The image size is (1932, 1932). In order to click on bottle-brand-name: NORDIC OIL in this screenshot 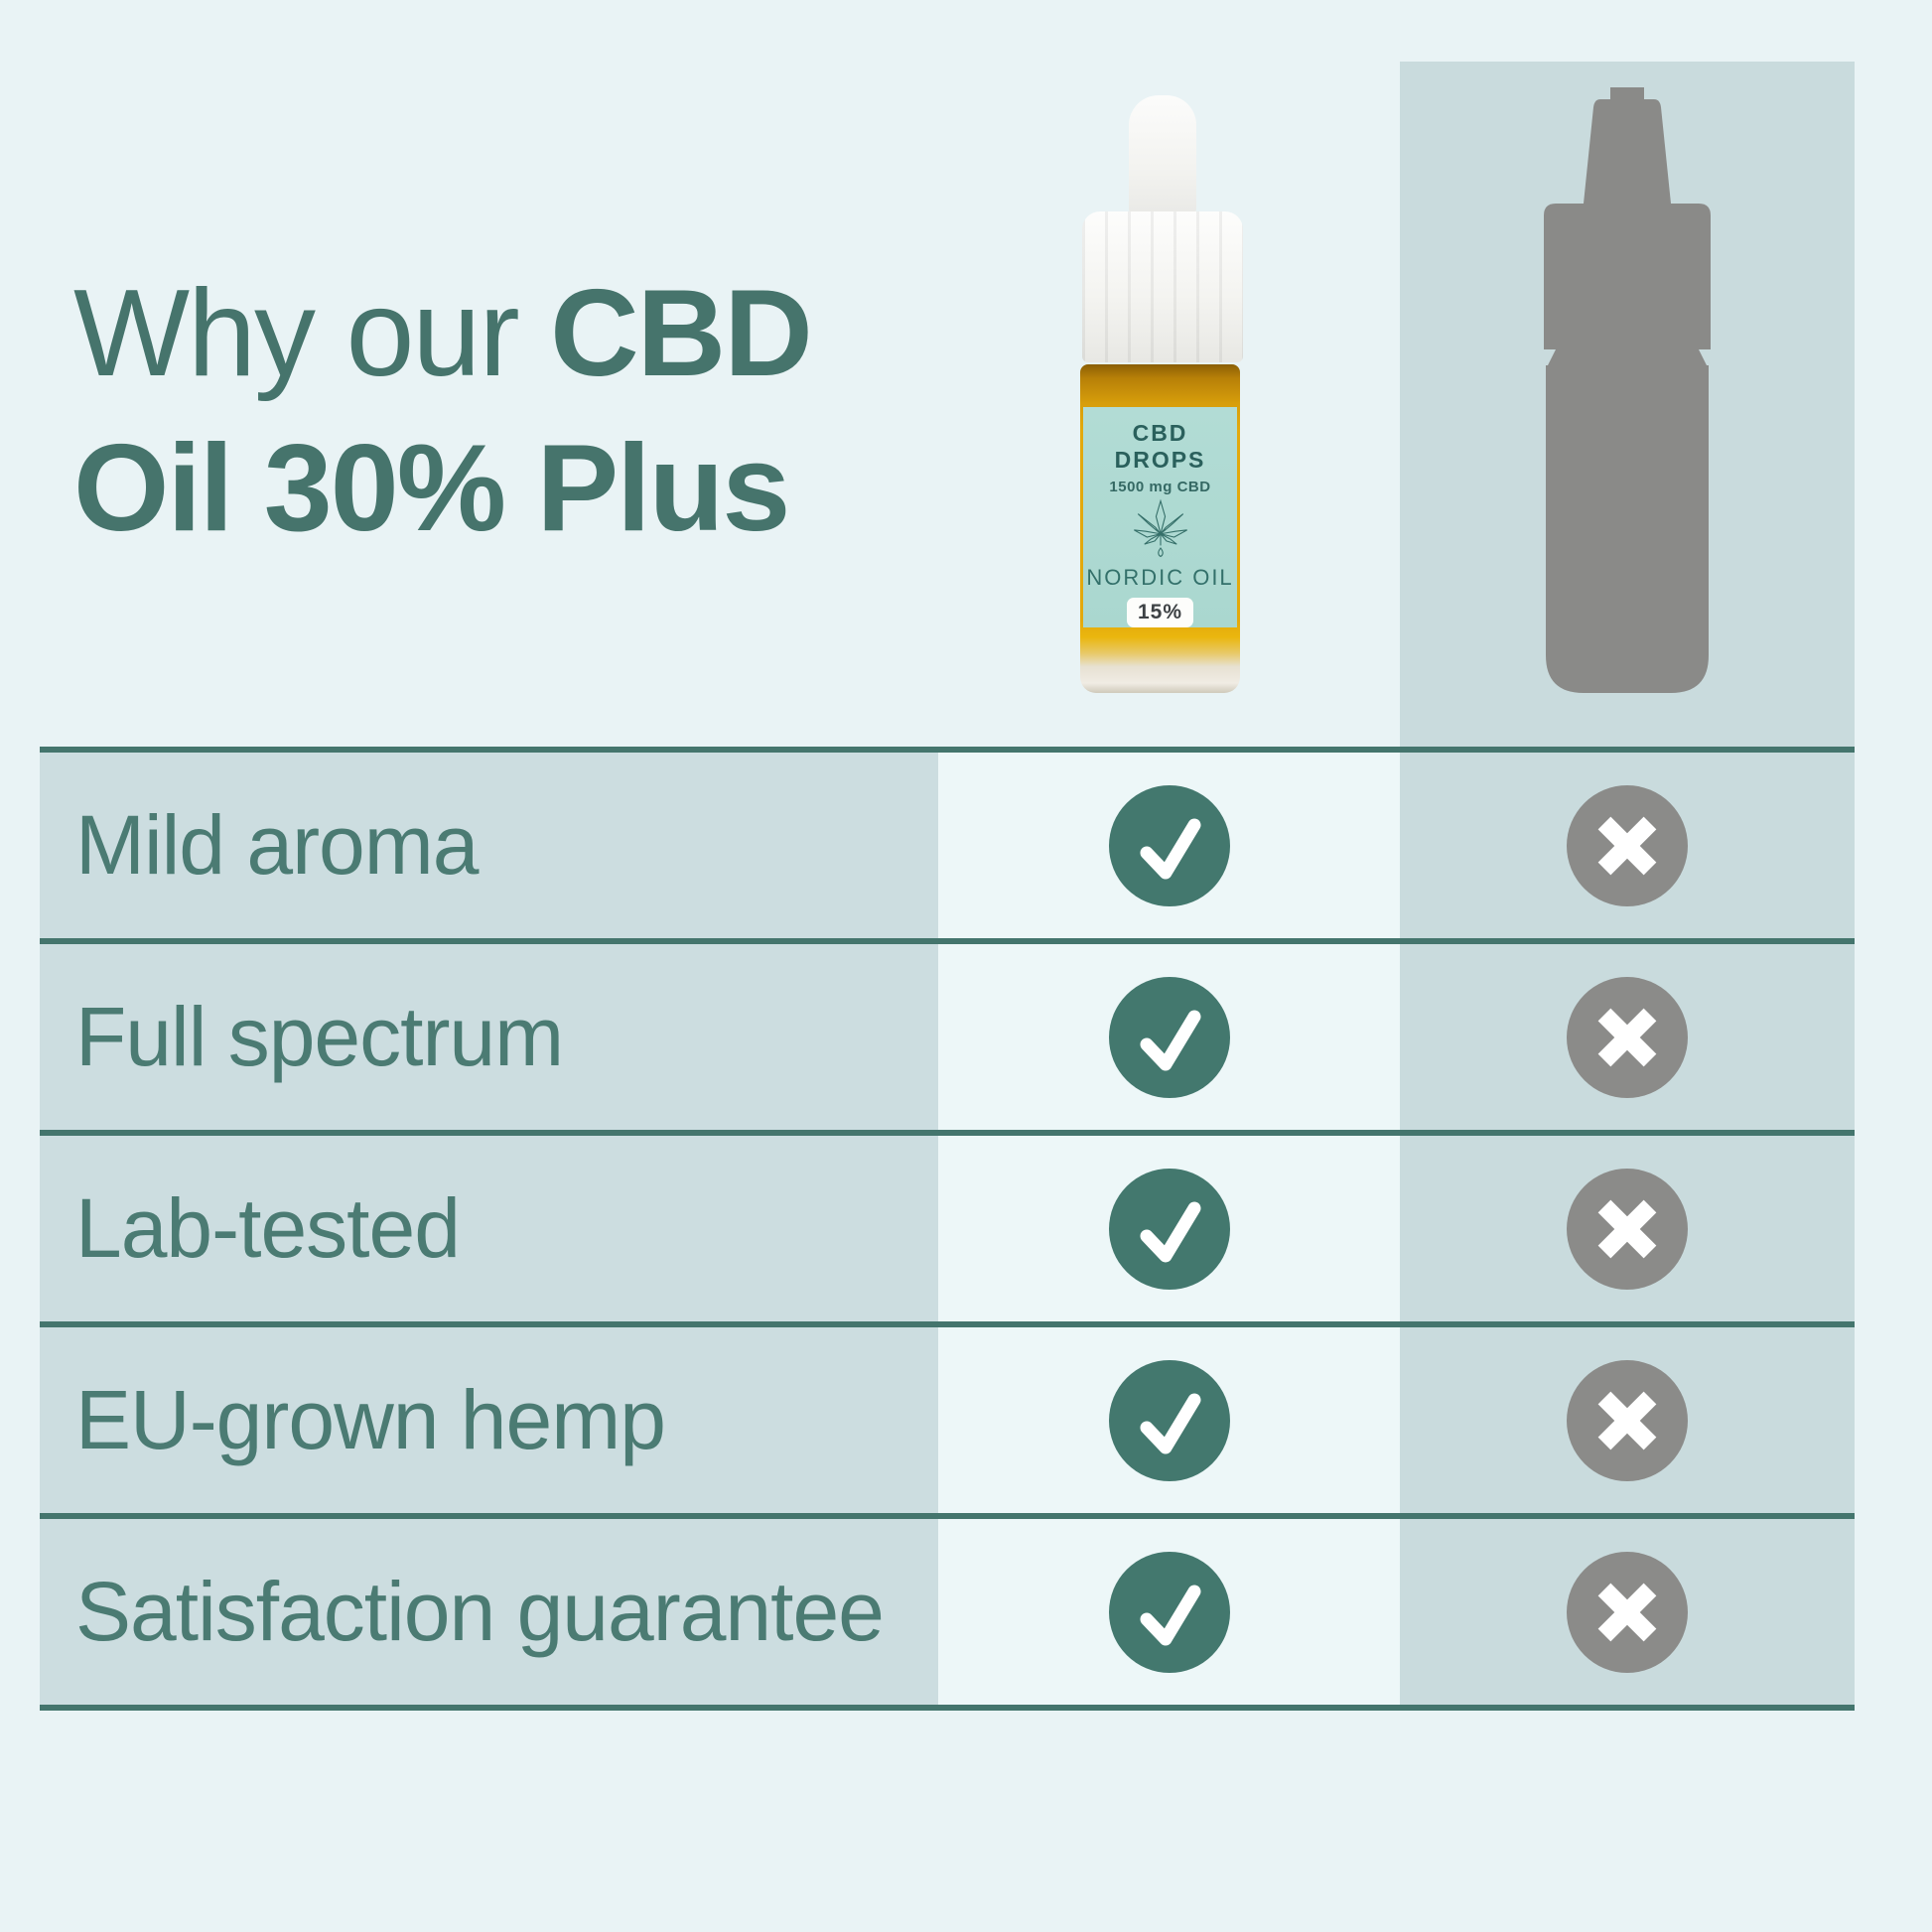, I will do `click(1160, 577)`.